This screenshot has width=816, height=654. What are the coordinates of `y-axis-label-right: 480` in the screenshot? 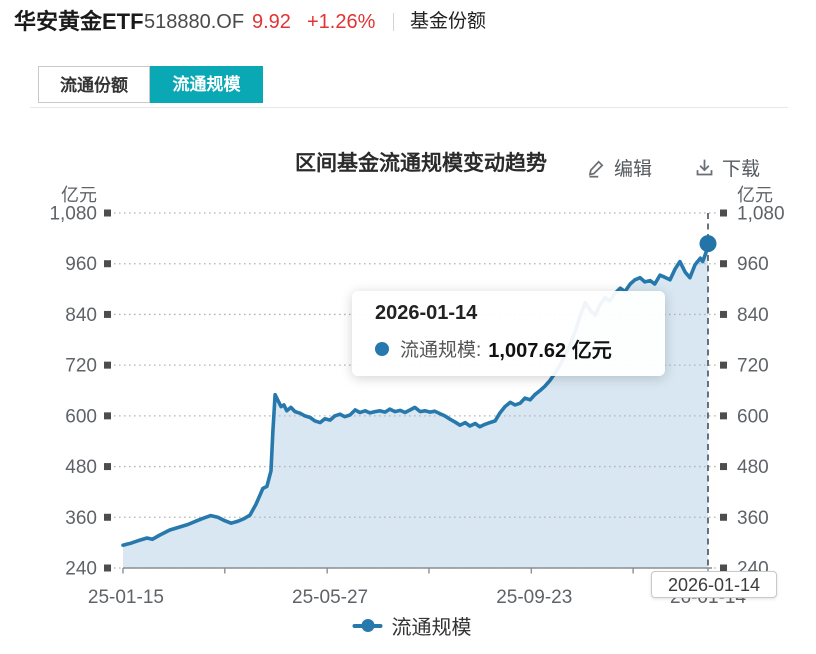 It's located at (753, 467).